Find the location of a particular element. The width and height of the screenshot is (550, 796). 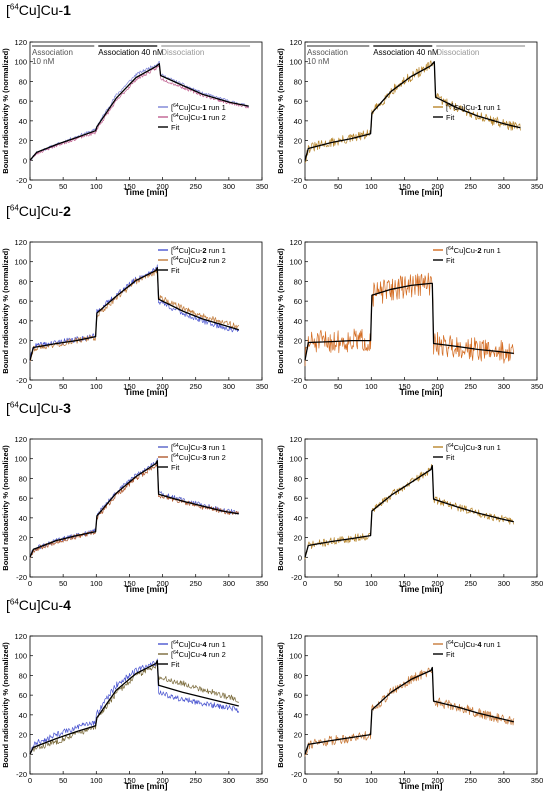

phase-label: Association 40 nM is located at coordinates (406, 52).